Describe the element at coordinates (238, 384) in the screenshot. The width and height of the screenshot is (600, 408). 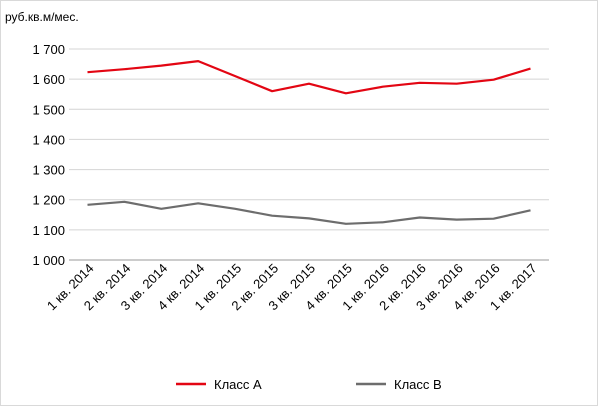
I see `legend-label: Класс А` at that location.